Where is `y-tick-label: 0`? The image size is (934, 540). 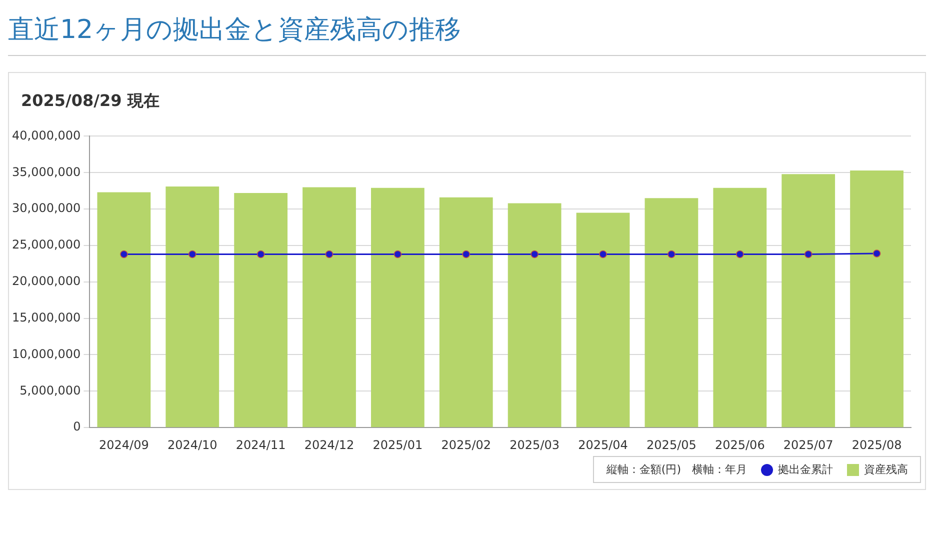 y-tick-label: 0 is located at coordinates (77, 427).